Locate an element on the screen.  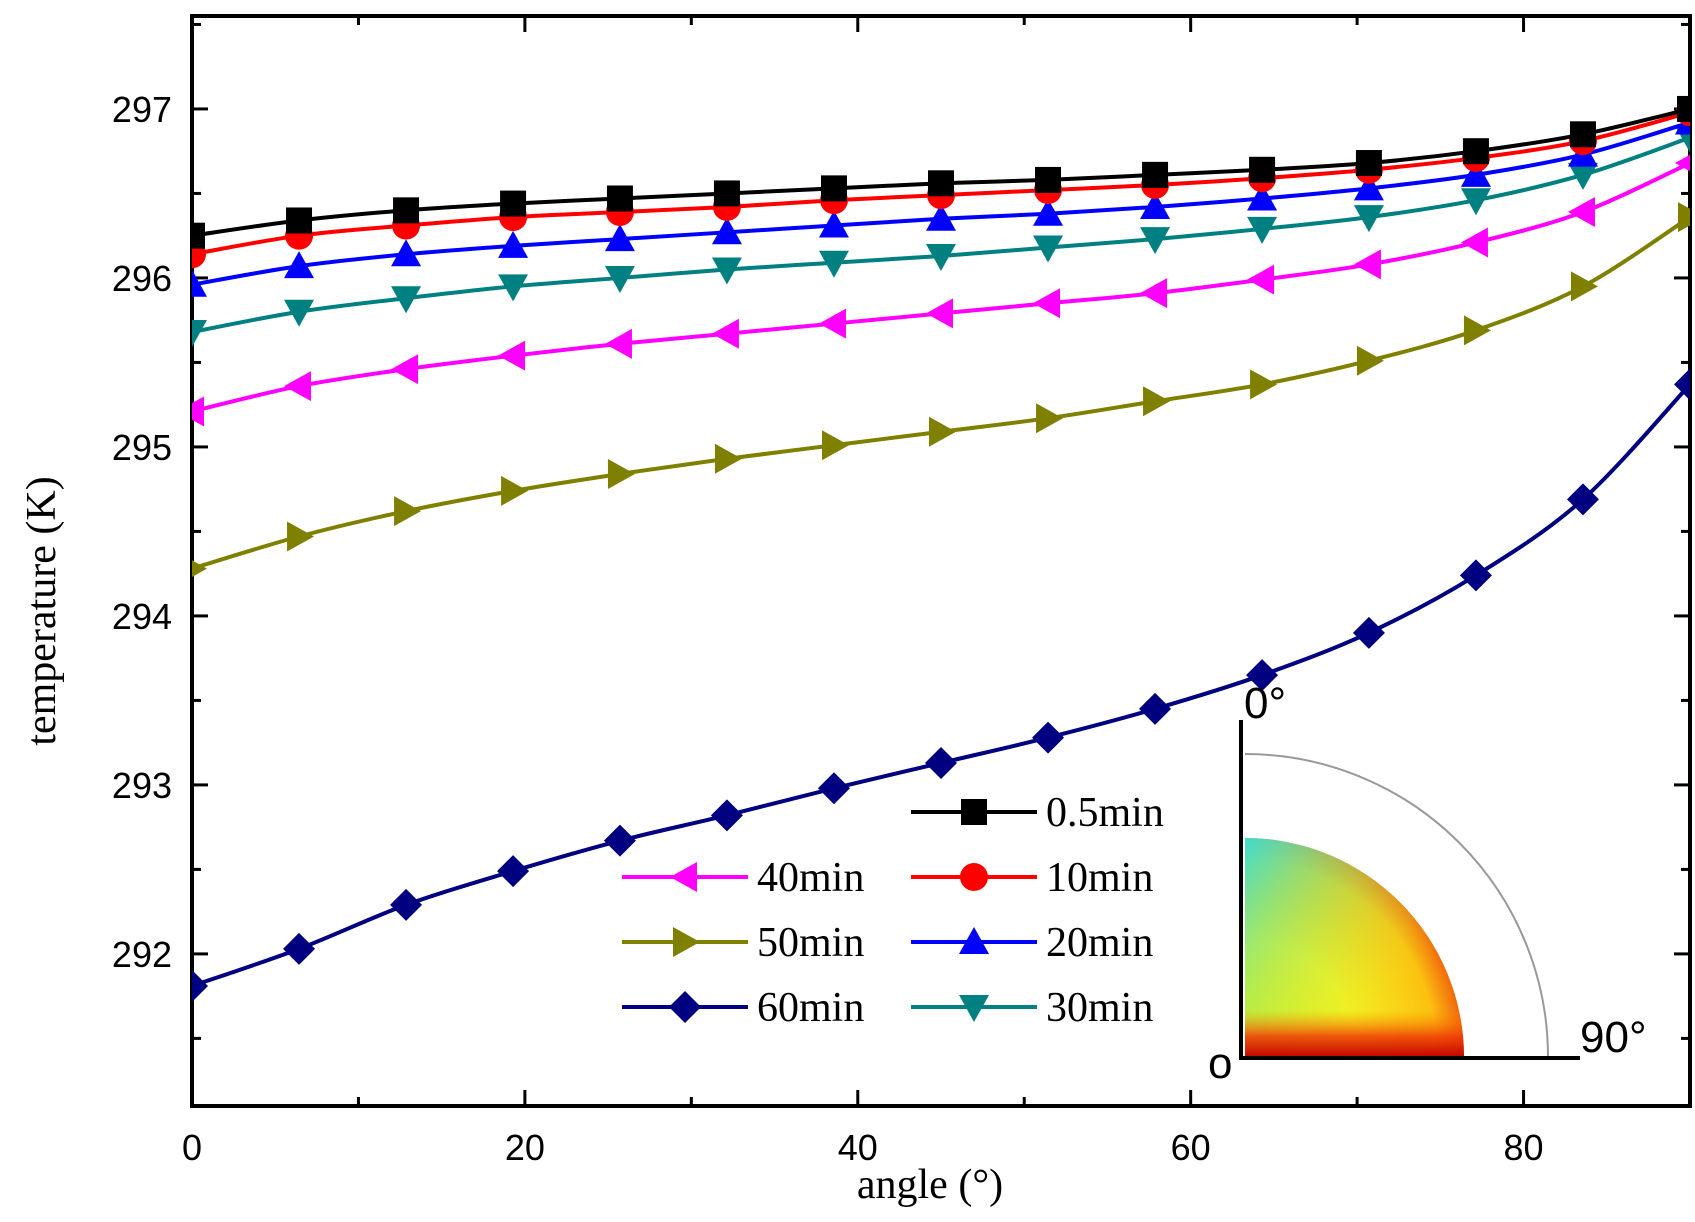
inset-heatmap is located at coordinates (1354, 947).